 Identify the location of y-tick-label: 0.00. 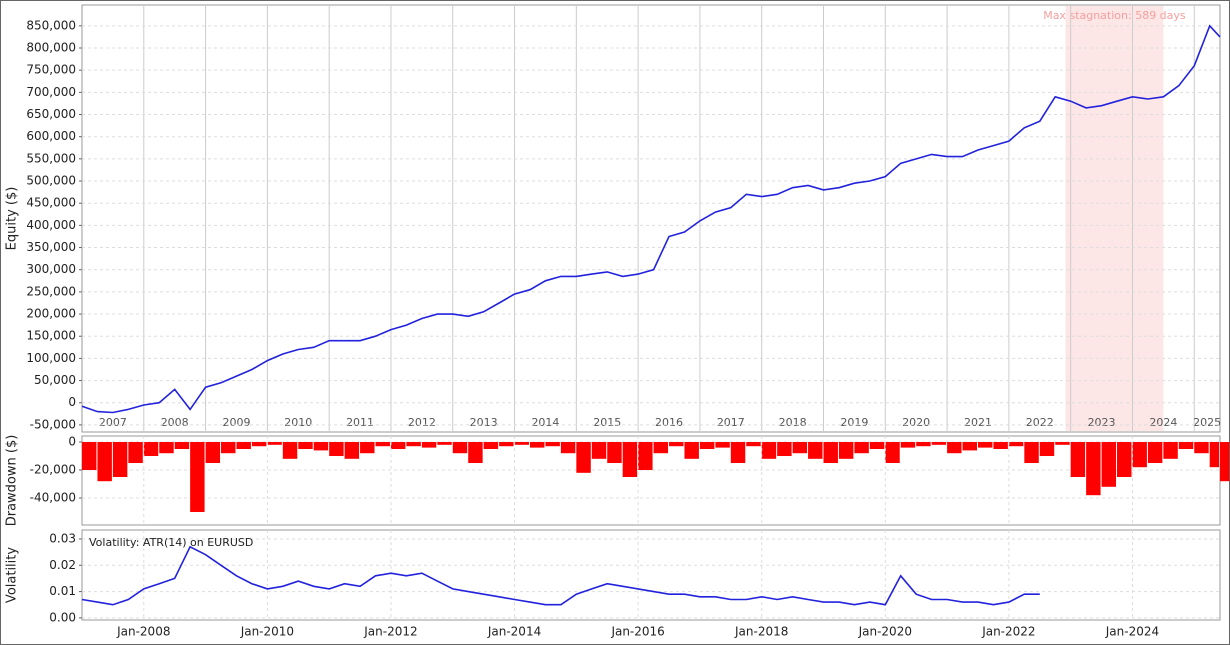
(62, 617).